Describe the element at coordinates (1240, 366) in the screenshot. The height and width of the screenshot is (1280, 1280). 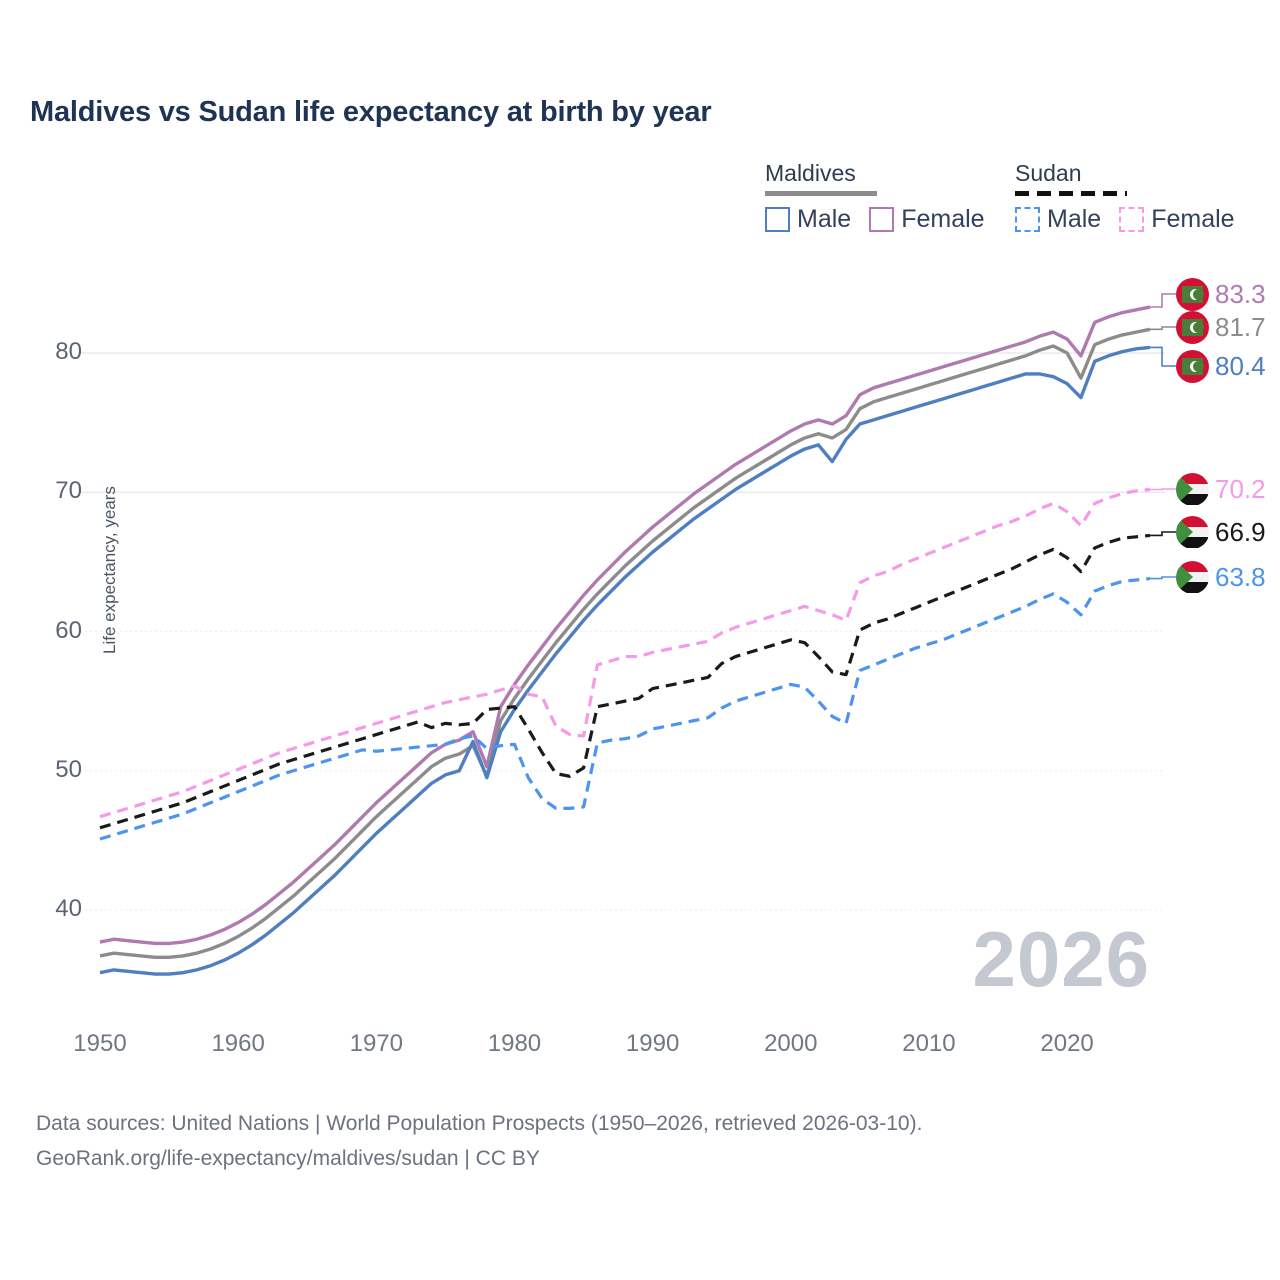
I see `end-label-value: 80.4` at that location.